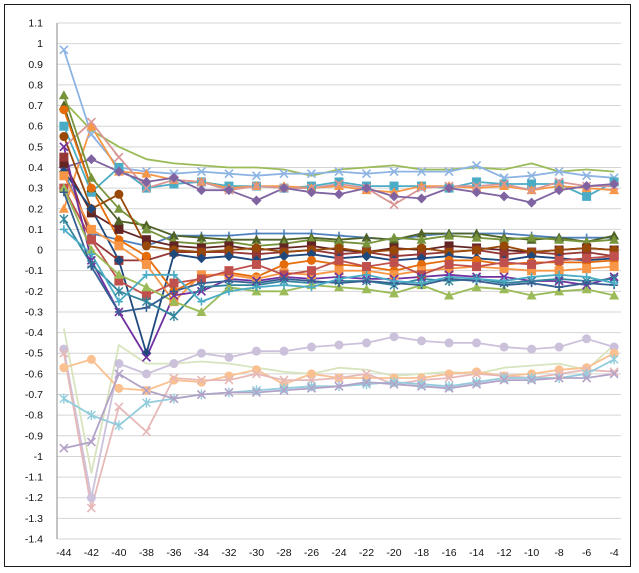  Describe the element at coordinates (35, 85) in the screenshot. I see `y-tick-label: 0.8` at that location.